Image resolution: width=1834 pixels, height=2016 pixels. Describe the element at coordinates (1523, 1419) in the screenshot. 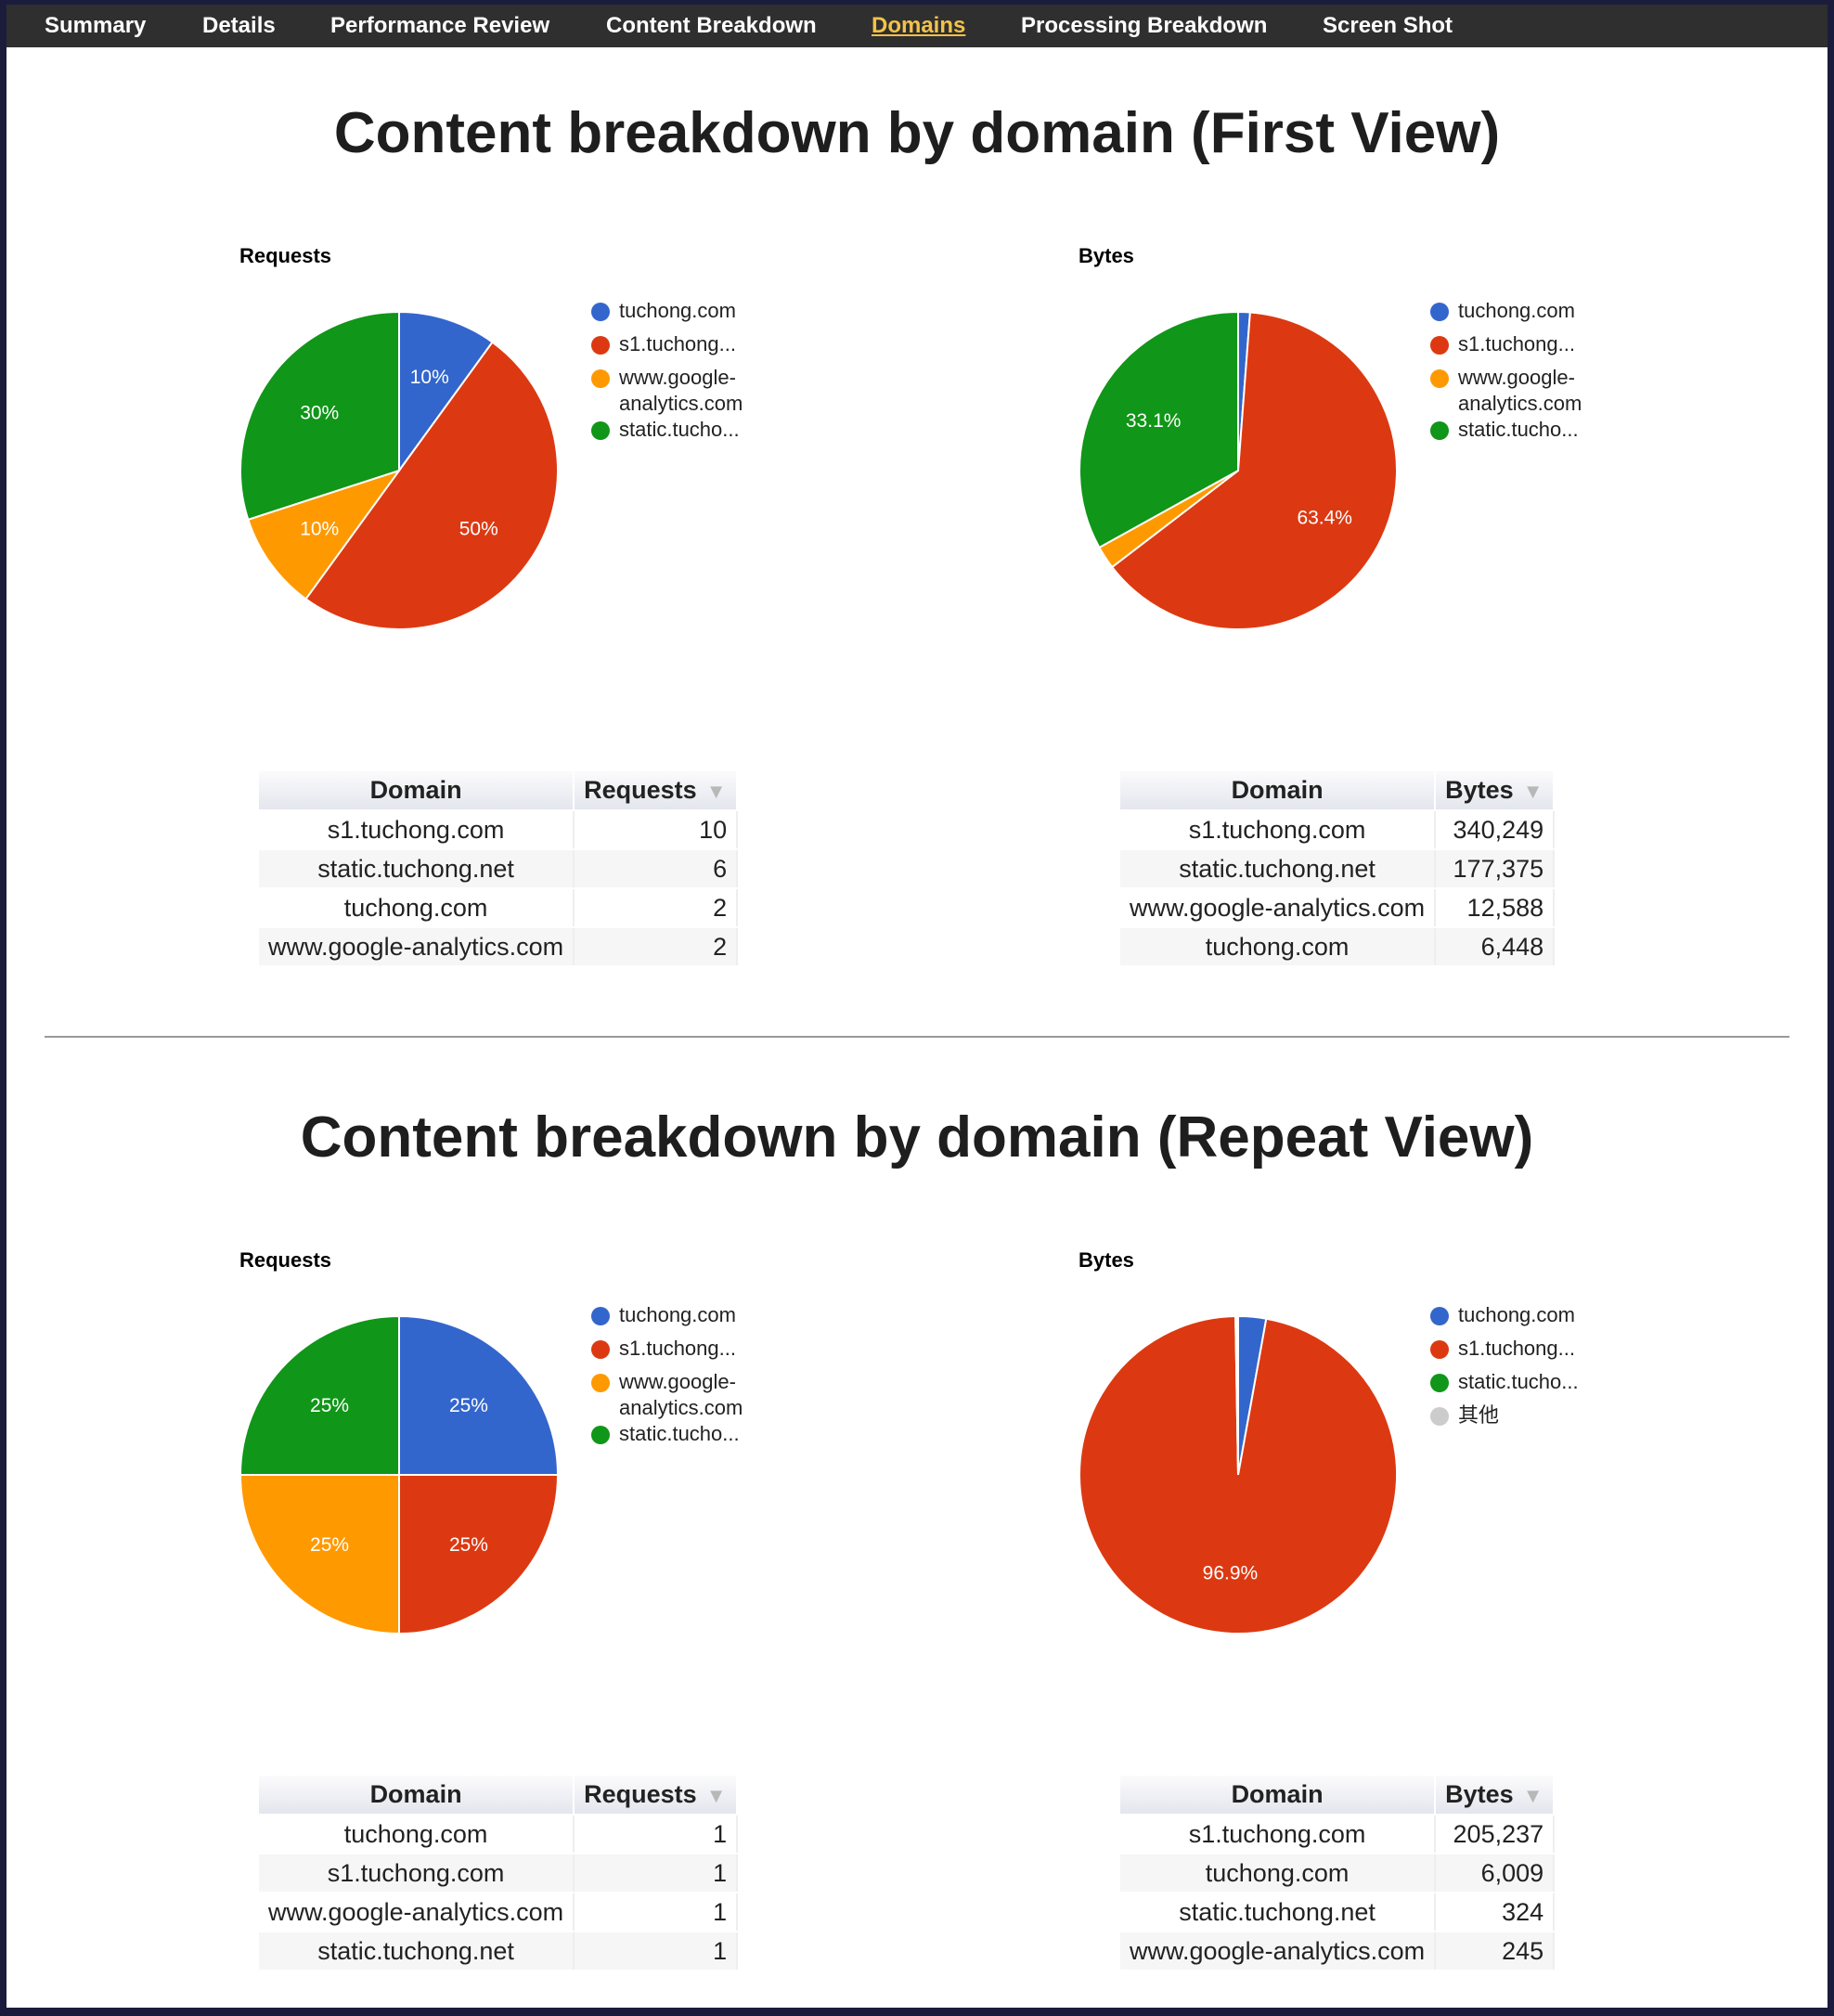

I see `legend-item: 其他` at that location.